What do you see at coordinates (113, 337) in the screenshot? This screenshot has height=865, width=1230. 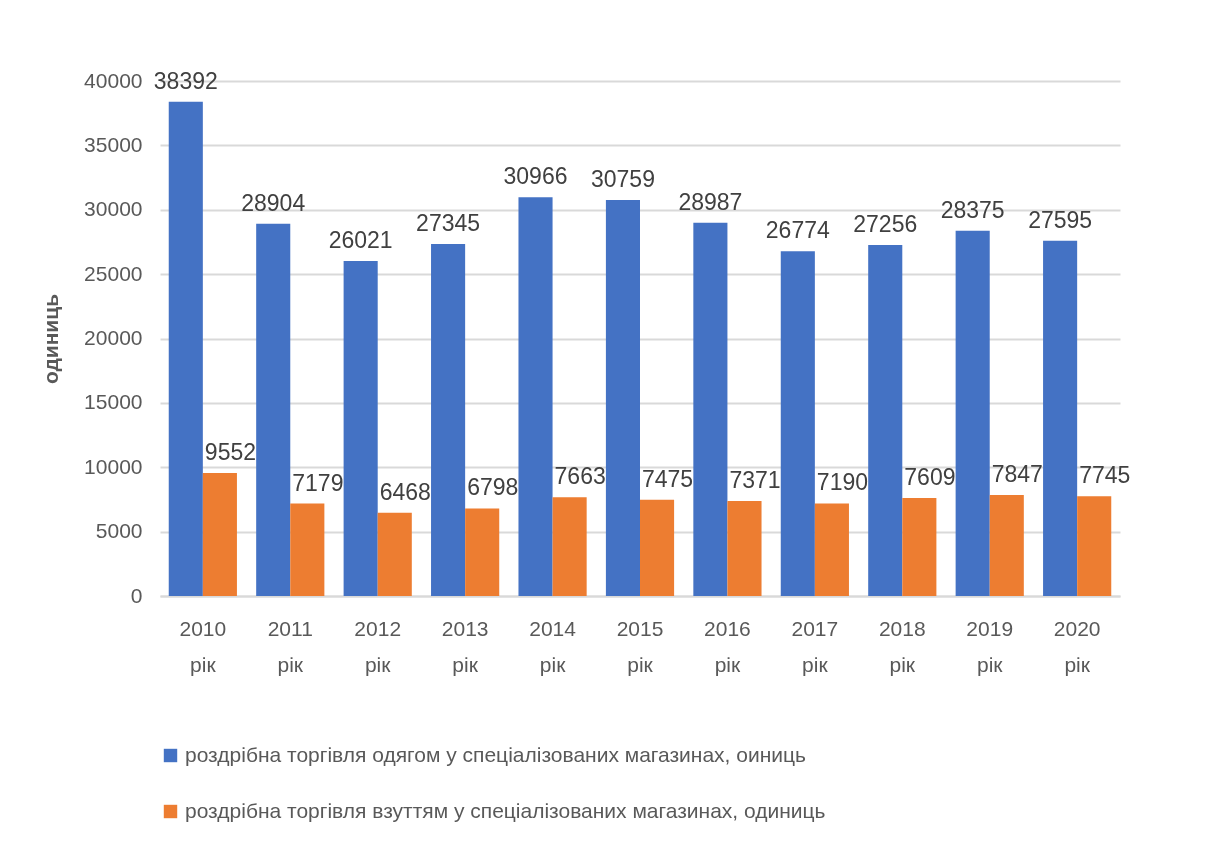 I see `y-tick-label: 20000` at bounding box center [113, 337].